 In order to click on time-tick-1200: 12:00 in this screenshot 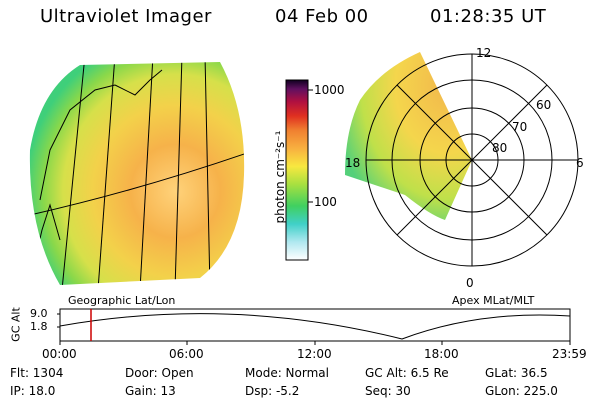, I will do `click(314, 354)`.